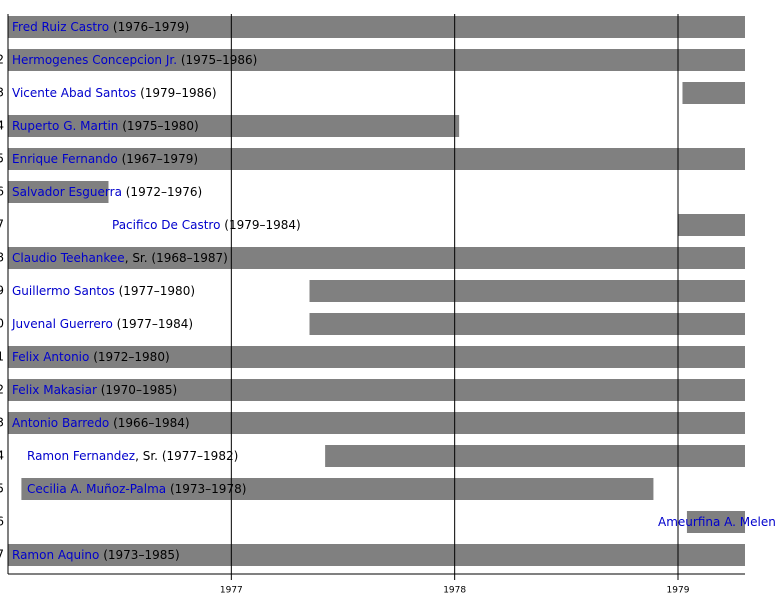 The image size is (775, 595). I want to click on row-number: 15, so click(2, 489).